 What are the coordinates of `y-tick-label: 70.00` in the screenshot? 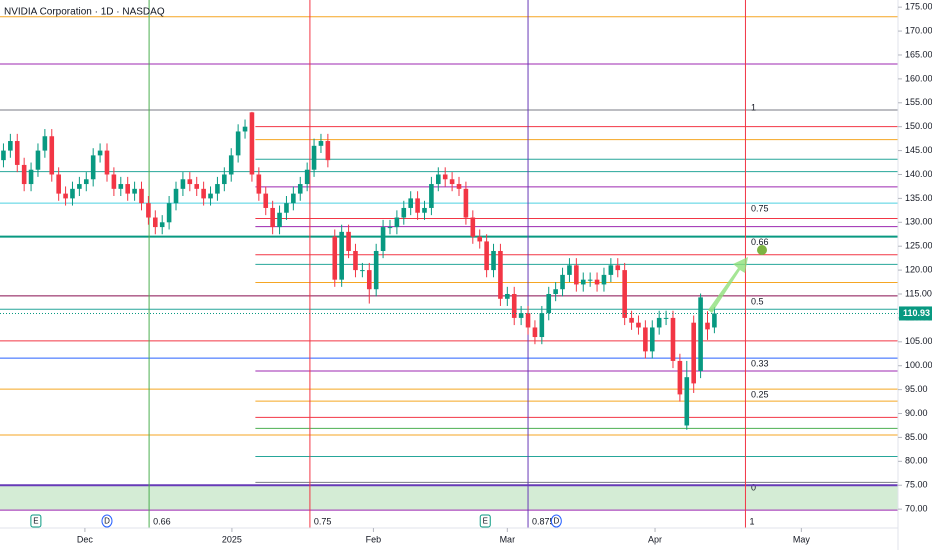 It's located at (916, 509).